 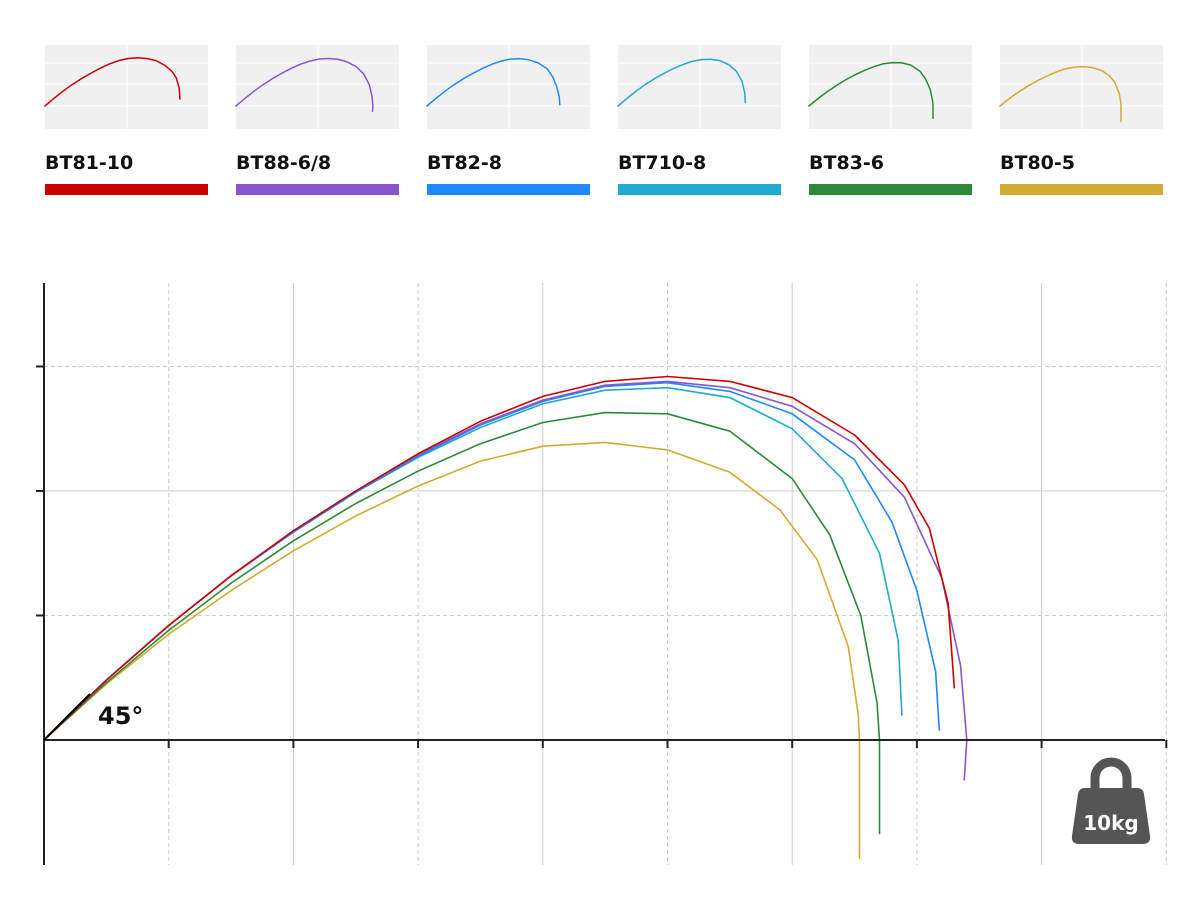 What do you see at coordinates (126, 120) in the screenshot?
I see `legend-item-bt81-10: BT81-10` at bounding box center [126, 120].